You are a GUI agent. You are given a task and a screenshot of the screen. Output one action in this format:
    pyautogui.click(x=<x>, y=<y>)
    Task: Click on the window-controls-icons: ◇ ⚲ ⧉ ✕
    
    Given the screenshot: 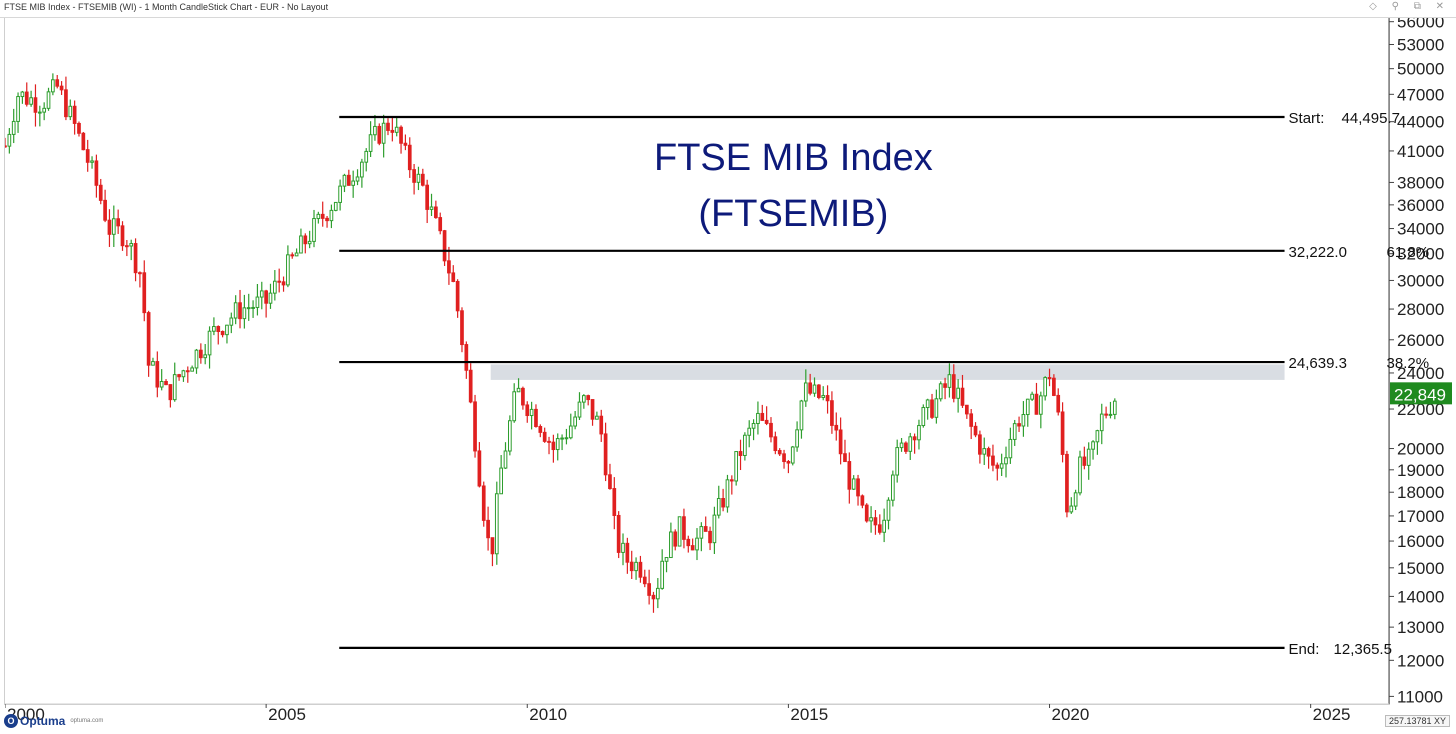 What is the action you would take?
    pyautogui.click(x=1409, y=6)
    